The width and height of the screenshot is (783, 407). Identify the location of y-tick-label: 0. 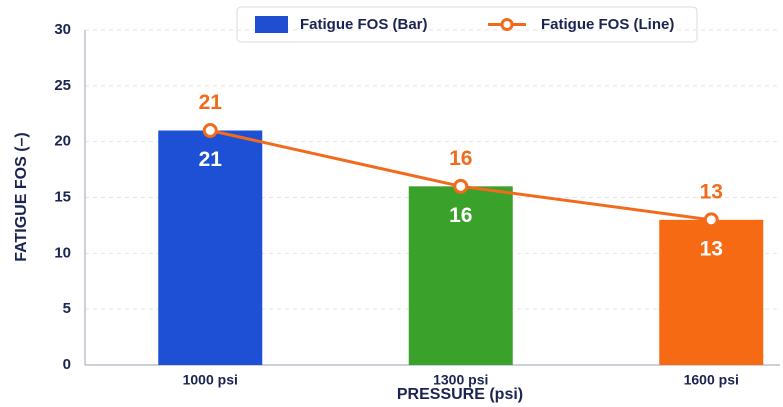
(67, 364).